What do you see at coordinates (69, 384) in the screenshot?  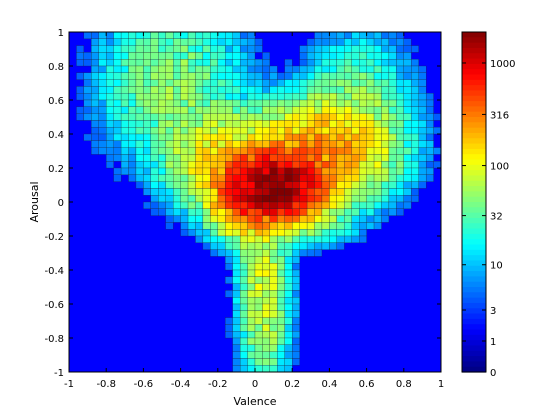 I see `x-tick-label: -1` at bounding box center [69, 384].